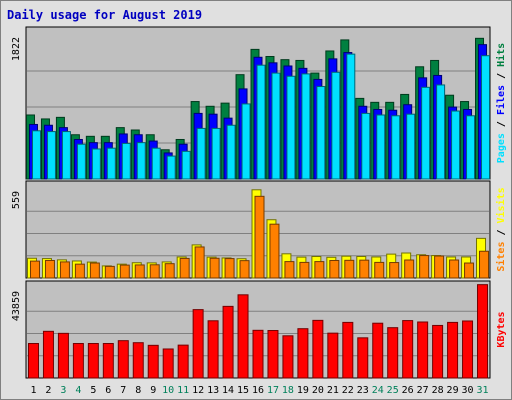 The width and height of the screenshot is (512, 400). I want to click on x-tick-label-day-26: 26, so click(408, 390).